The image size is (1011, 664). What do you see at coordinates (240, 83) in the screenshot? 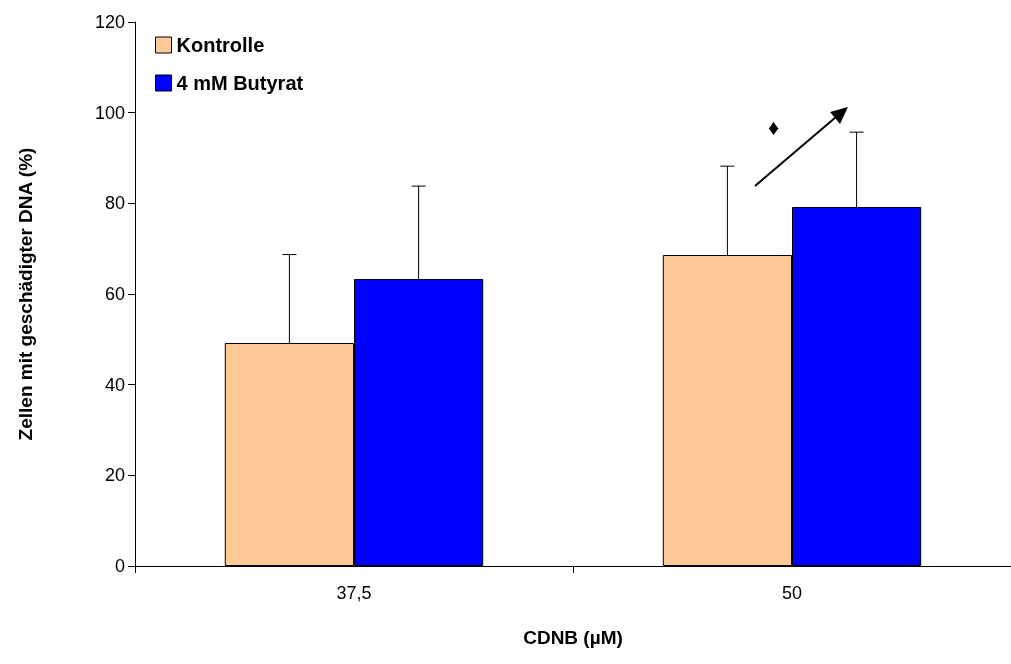
I see `legend-label: 4 mM Butyrat` at bounding box center [240, 83].